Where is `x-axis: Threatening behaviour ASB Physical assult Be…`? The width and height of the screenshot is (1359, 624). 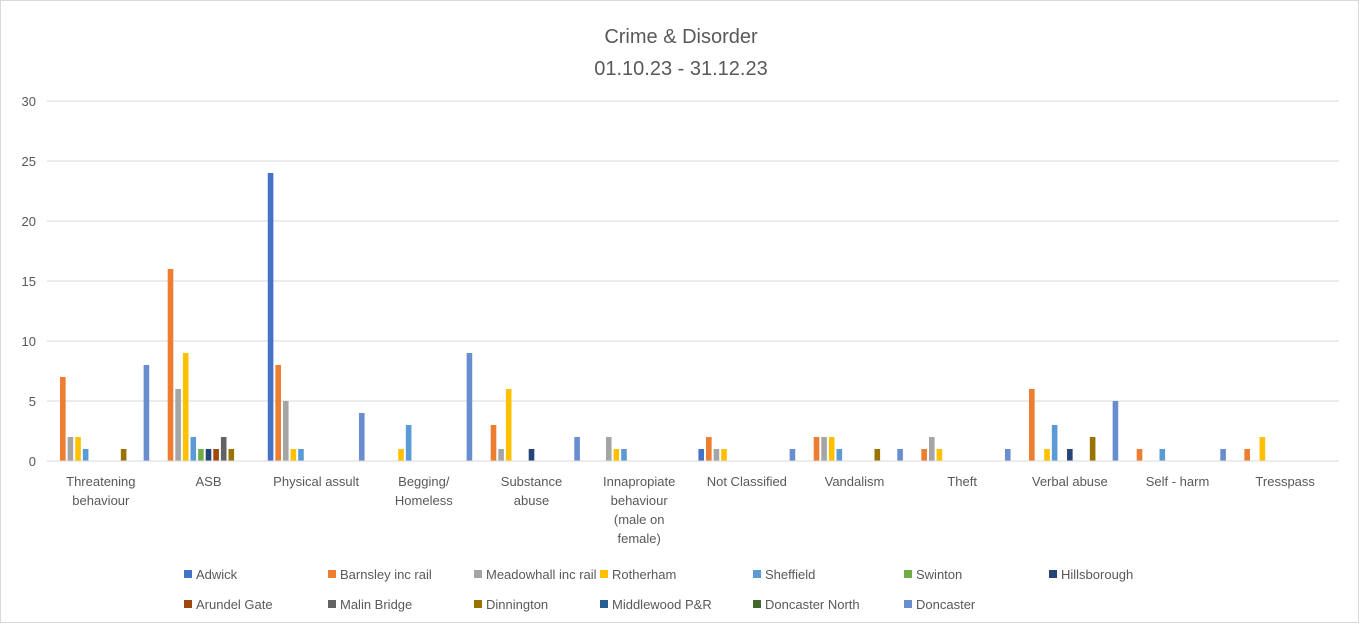 x-axis: Threatening behaviour ASB Physical assult Be… is located at coordinates (693, 503).